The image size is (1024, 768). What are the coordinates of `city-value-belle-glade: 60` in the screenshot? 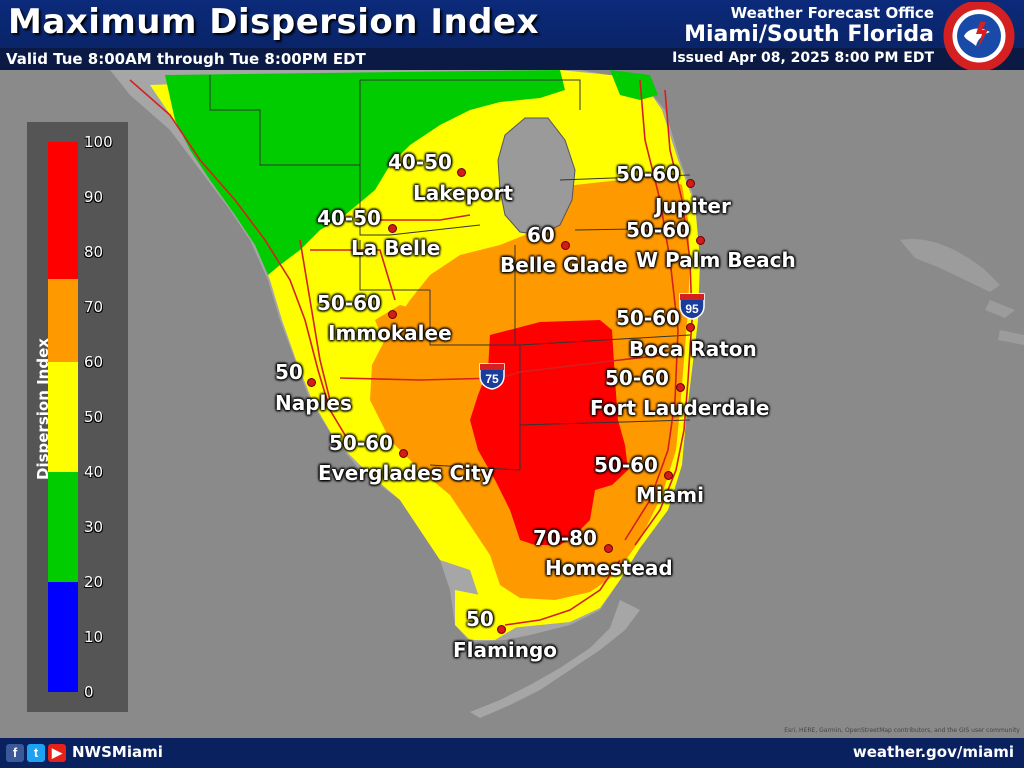 It's located at (541, 235).